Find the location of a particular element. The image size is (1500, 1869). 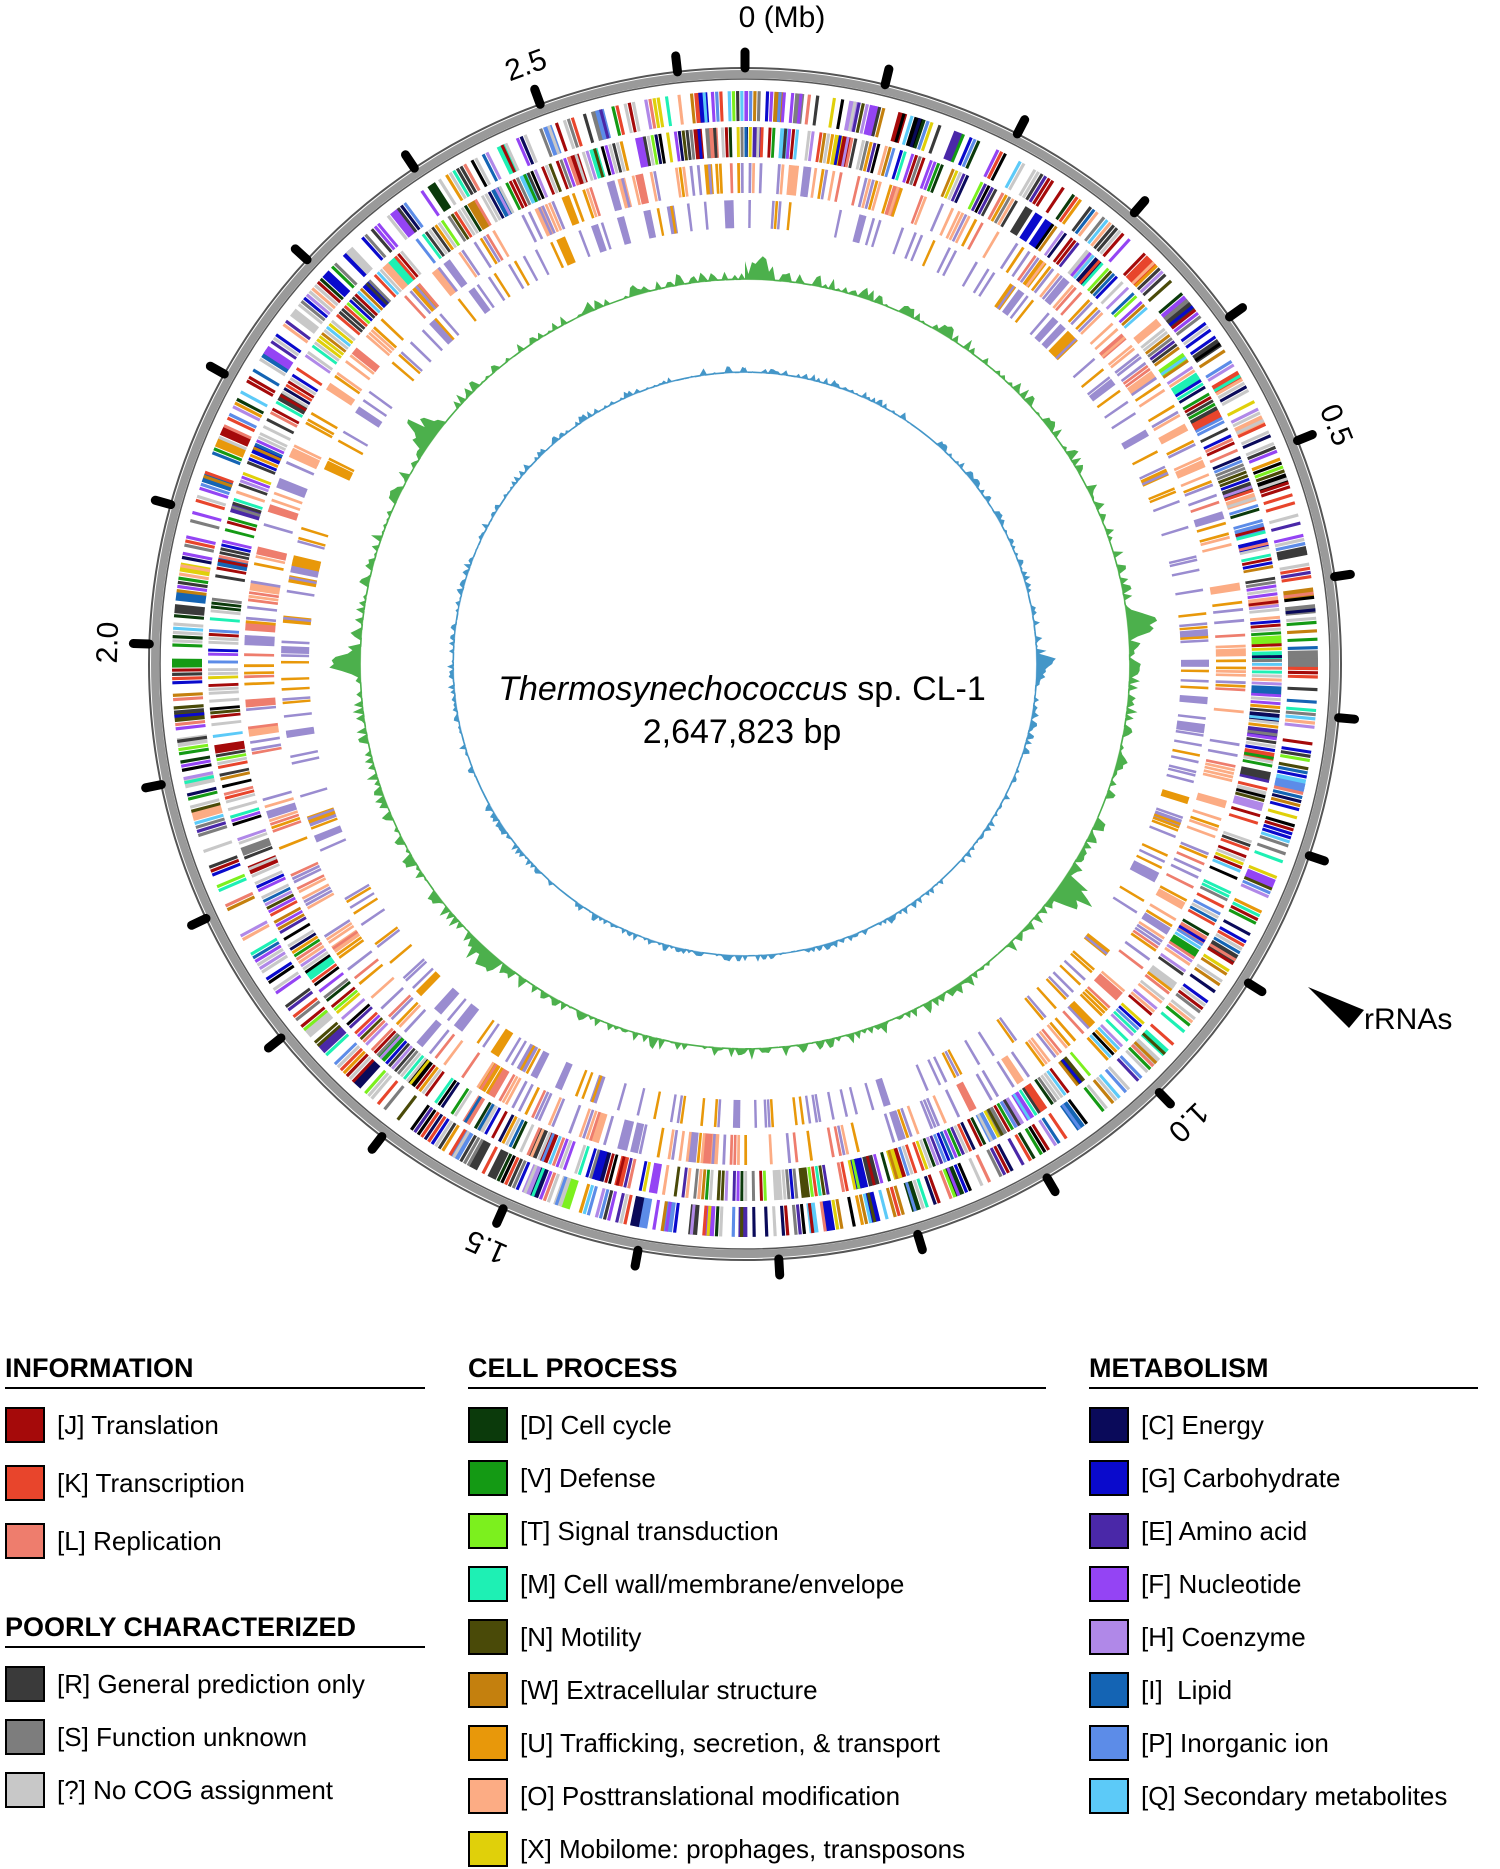

legend-item-mobilome: [X] Mobilome: prophages, transposons is located at coordinates (716, 1849).